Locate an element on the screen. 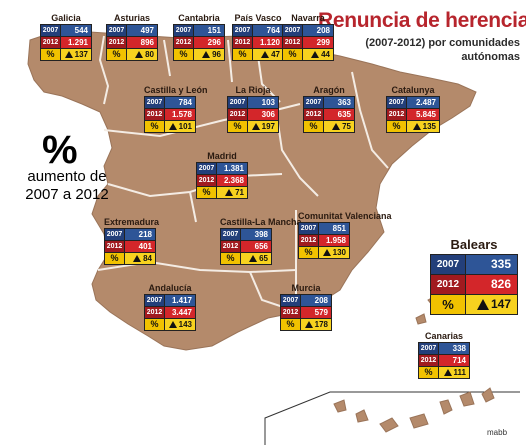 Image resolution: width=526 pixels, height=445 pixels. row-percent: % 44 is located at coordinates (308, 54).